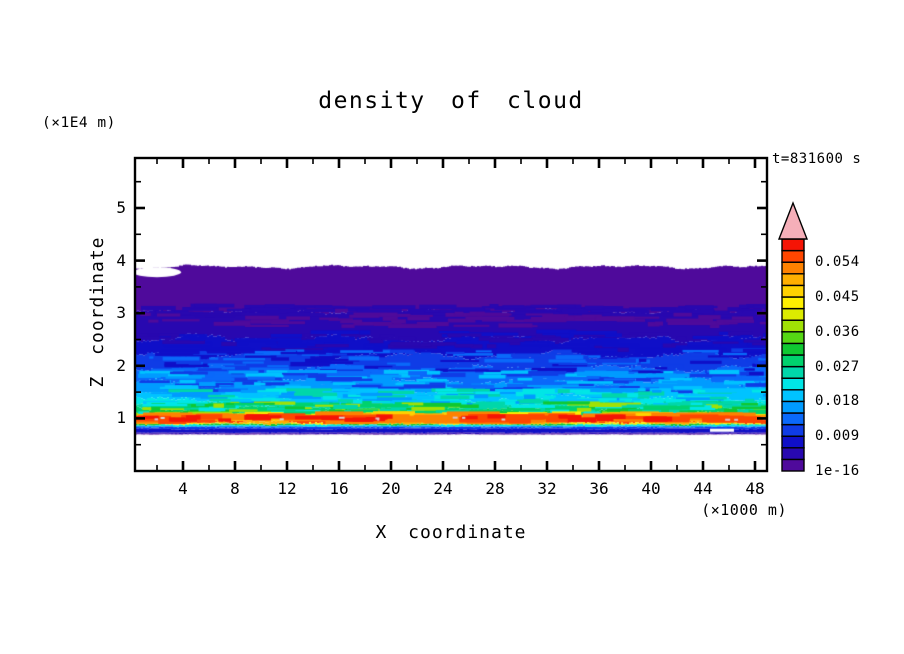 This screenshot has width=904, height=654. Describe the element at coordinates (837, 401) in the screenshot. I see `colorbar-label: 0.018` at that location.